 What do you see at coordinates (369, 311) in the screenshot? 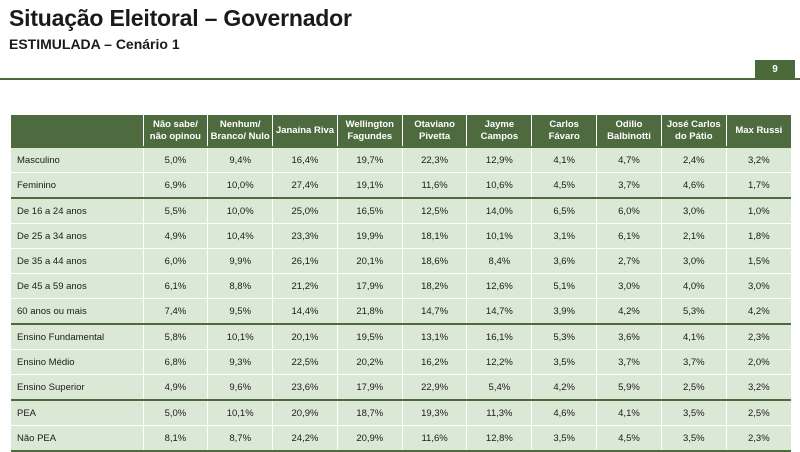
I see `table-cell: 21,8%` at bounding box center [369, 311].